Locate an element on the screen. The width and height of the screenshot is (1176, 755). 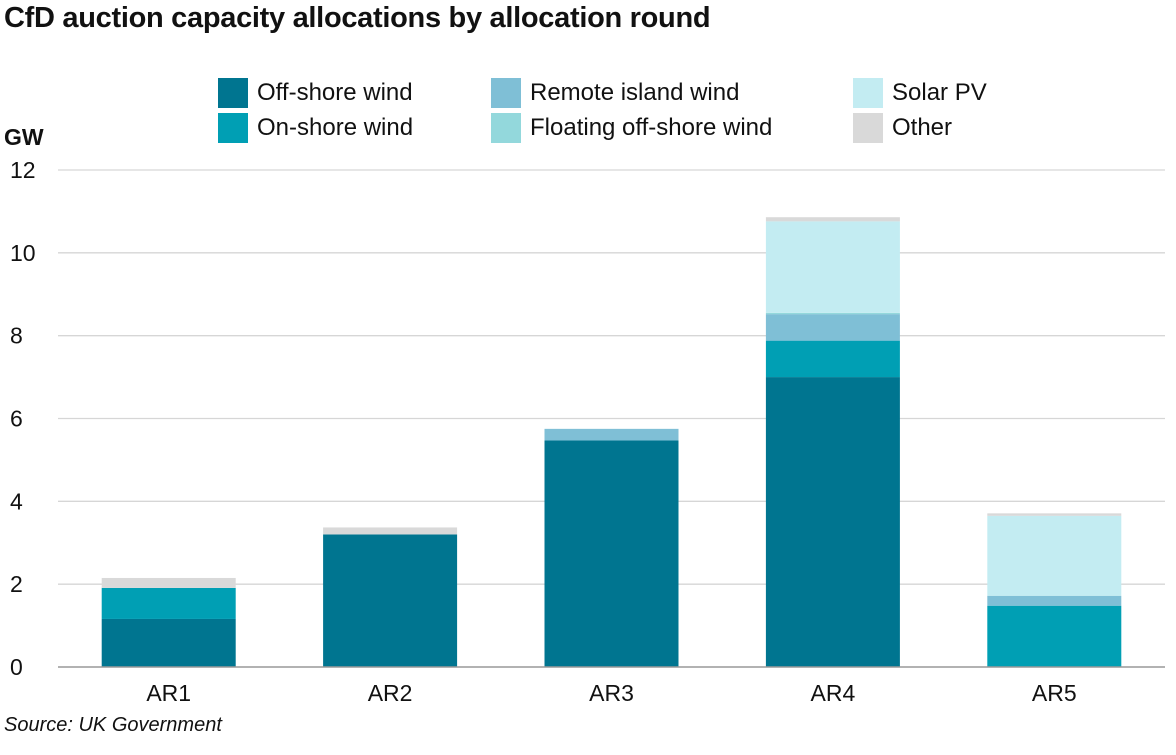
legend-label: Remote island wind is located at coordinates (635, 92).